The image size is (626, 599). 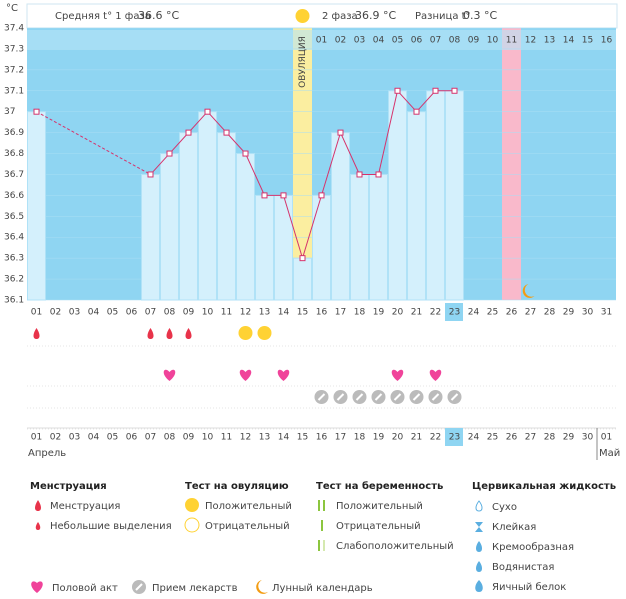 What do you see at coordinates (379, 41) in the screenshot?
I see `top-label: 04` at bounding box center [379, 41].